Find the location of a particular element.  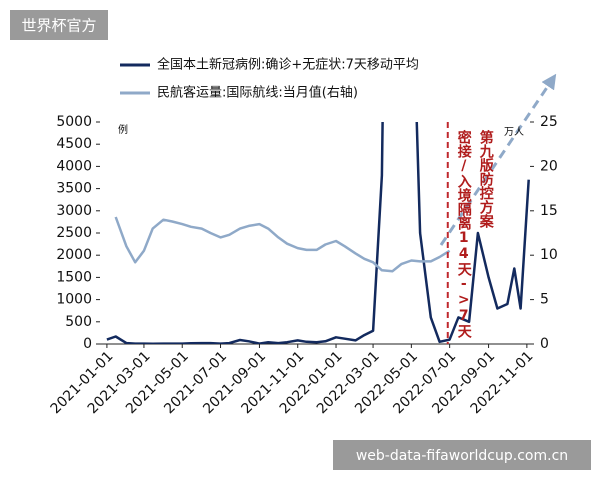

y-tick-label: 1000 is located at coordinates (74, 300).